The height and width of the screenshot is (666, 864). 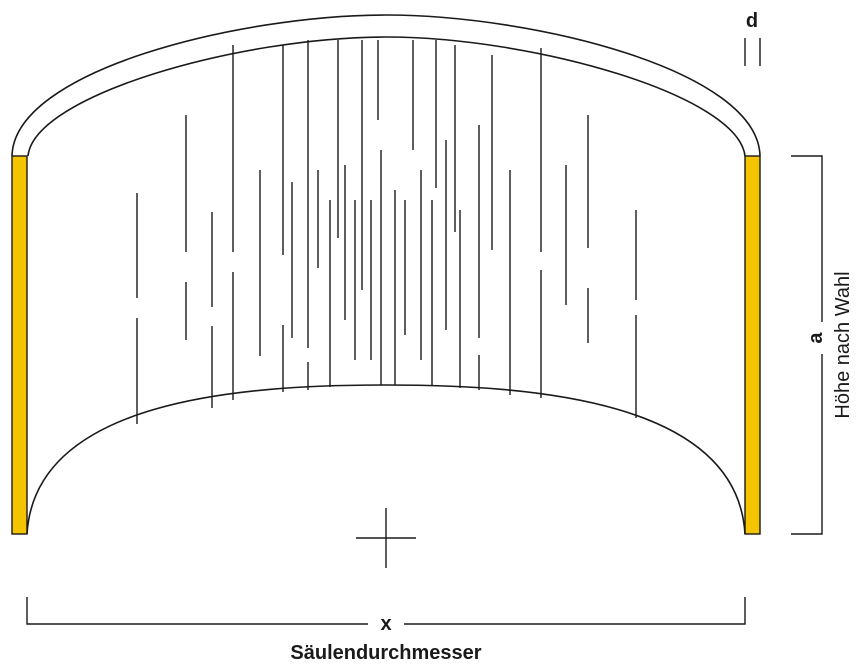 What do you see at coordinates (386, 611) in the screenshot?
I see `diameter-bracket` at bounding box center [386, 611].